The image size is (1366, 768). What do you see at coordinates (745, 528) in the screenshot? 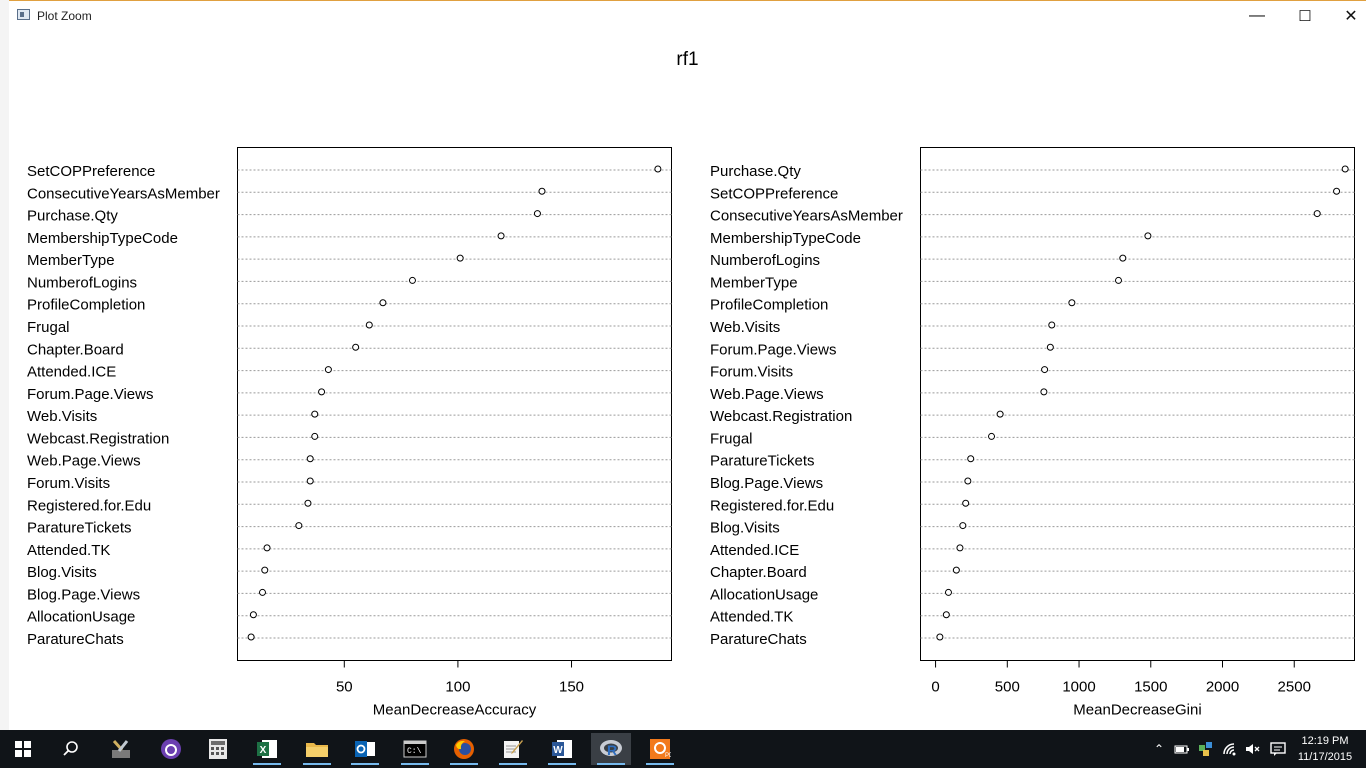
I see `category-label: Blog.Visits` at bounding box center [745, 528].